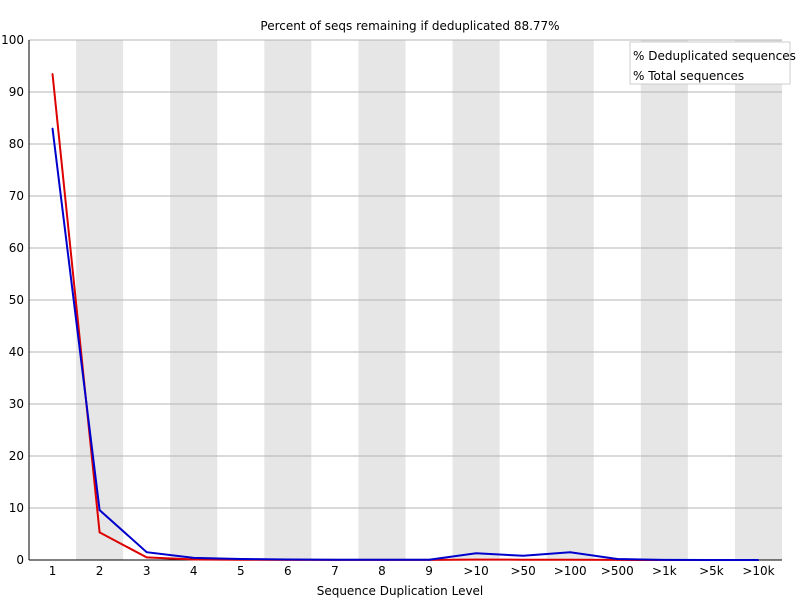  I want to click on legend-box, so click(710, 63).